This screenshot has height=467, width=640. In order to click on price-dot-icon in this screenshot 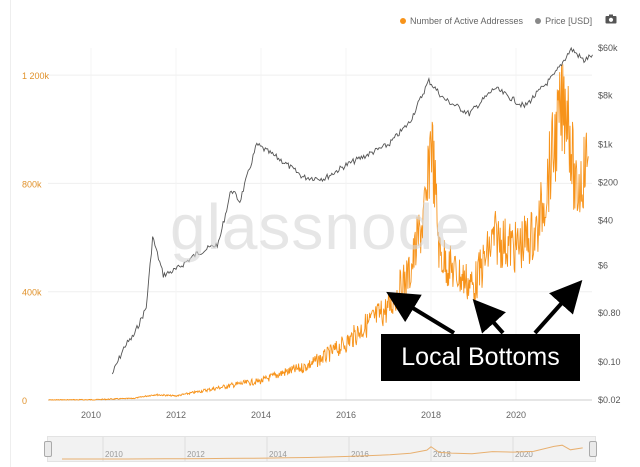, I will do `click(538, 21)`.